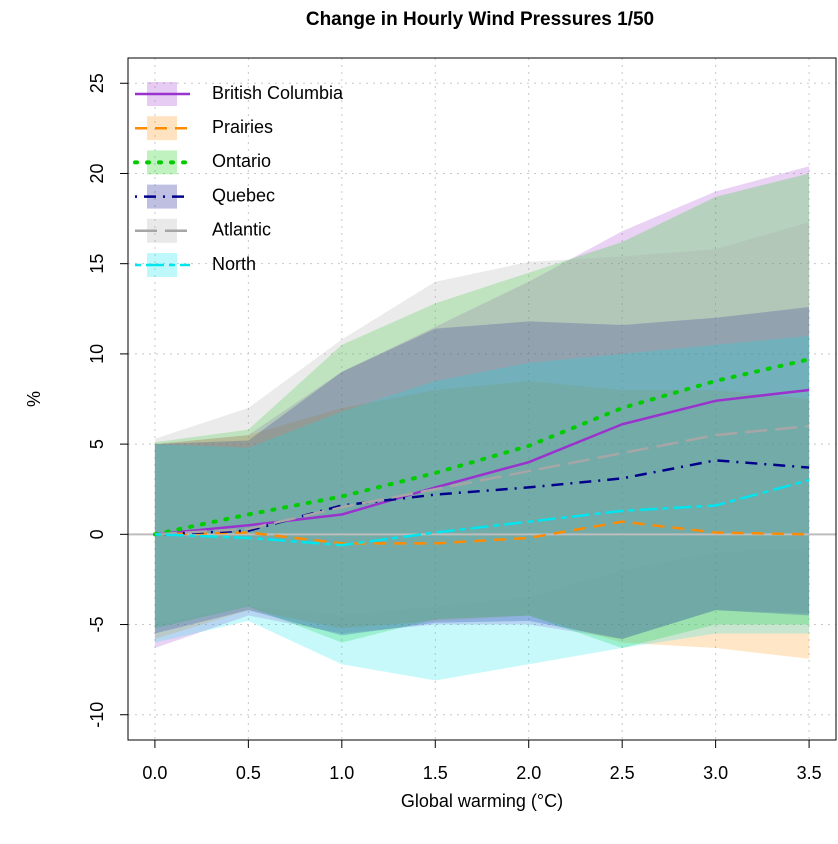  What do you see at coordinates (809, 773) in the screenshot?
I see `x-tick-label: 3.5` at bounding box center [809, 773].